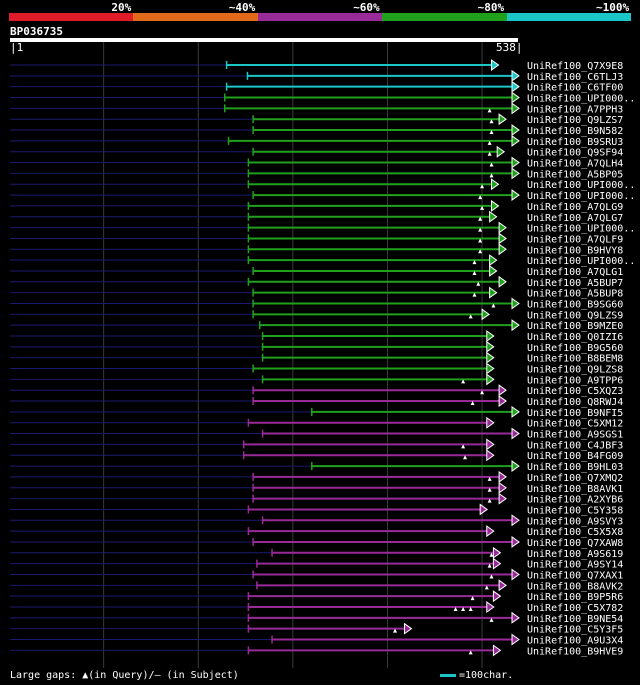 The height and width of the screenshot is (685, 640). What do you see at coordinates (316, 488) in the screenshot?
I see `hit-row: UniRef100_B8AVK1` at bounding box center [316, 488].